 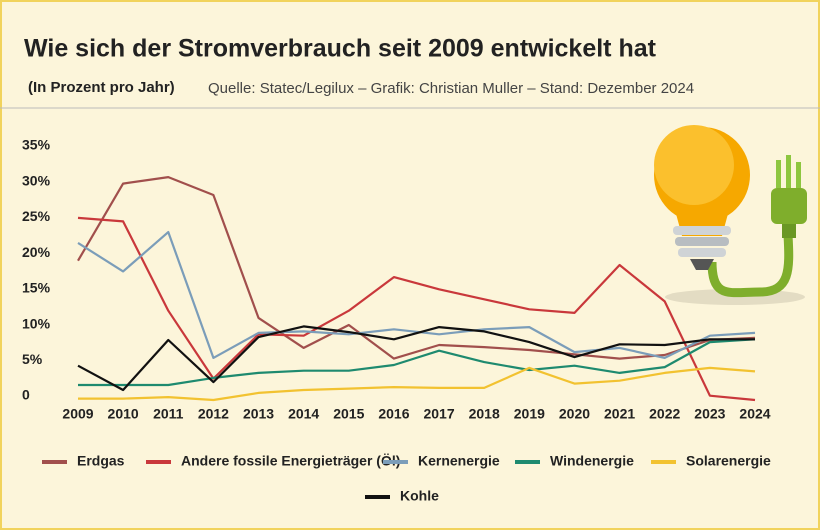 What do you see at coordinates (348, 414) in the screenshot?
I see `x-tick-label: 2015` at bounding box center [348, 414].